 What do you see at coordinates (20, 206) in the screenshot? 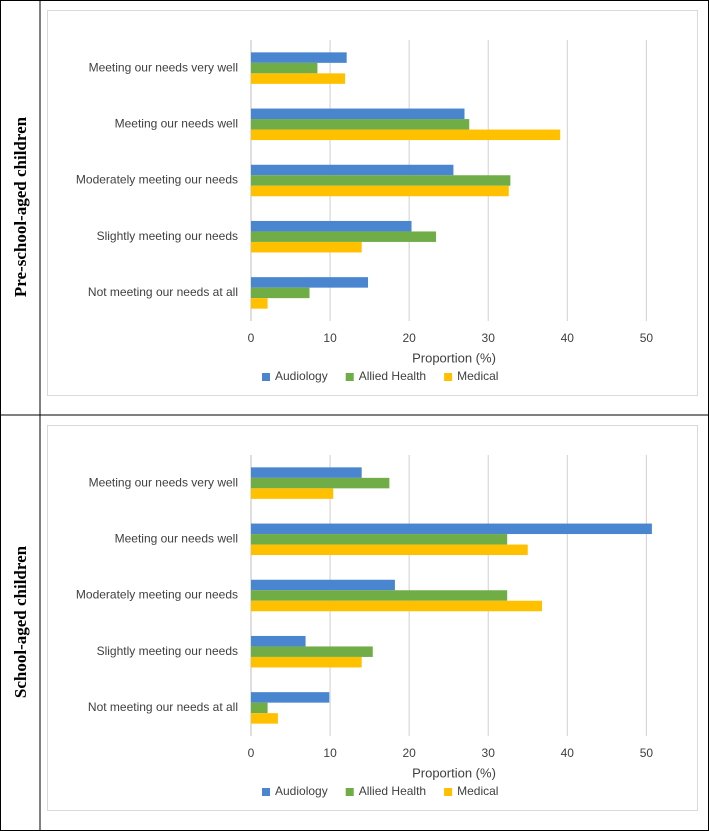
I see `panel-title: Pre-school-aged children` at bounding box center [20, 206].